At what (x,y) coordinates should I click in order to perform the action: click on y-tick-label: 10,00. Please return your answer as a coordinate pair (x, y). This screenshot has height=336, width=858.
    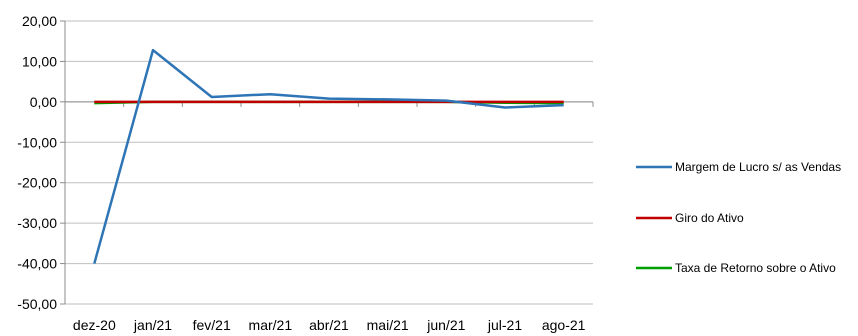
    Looking at the image, I should click on (39, 61).